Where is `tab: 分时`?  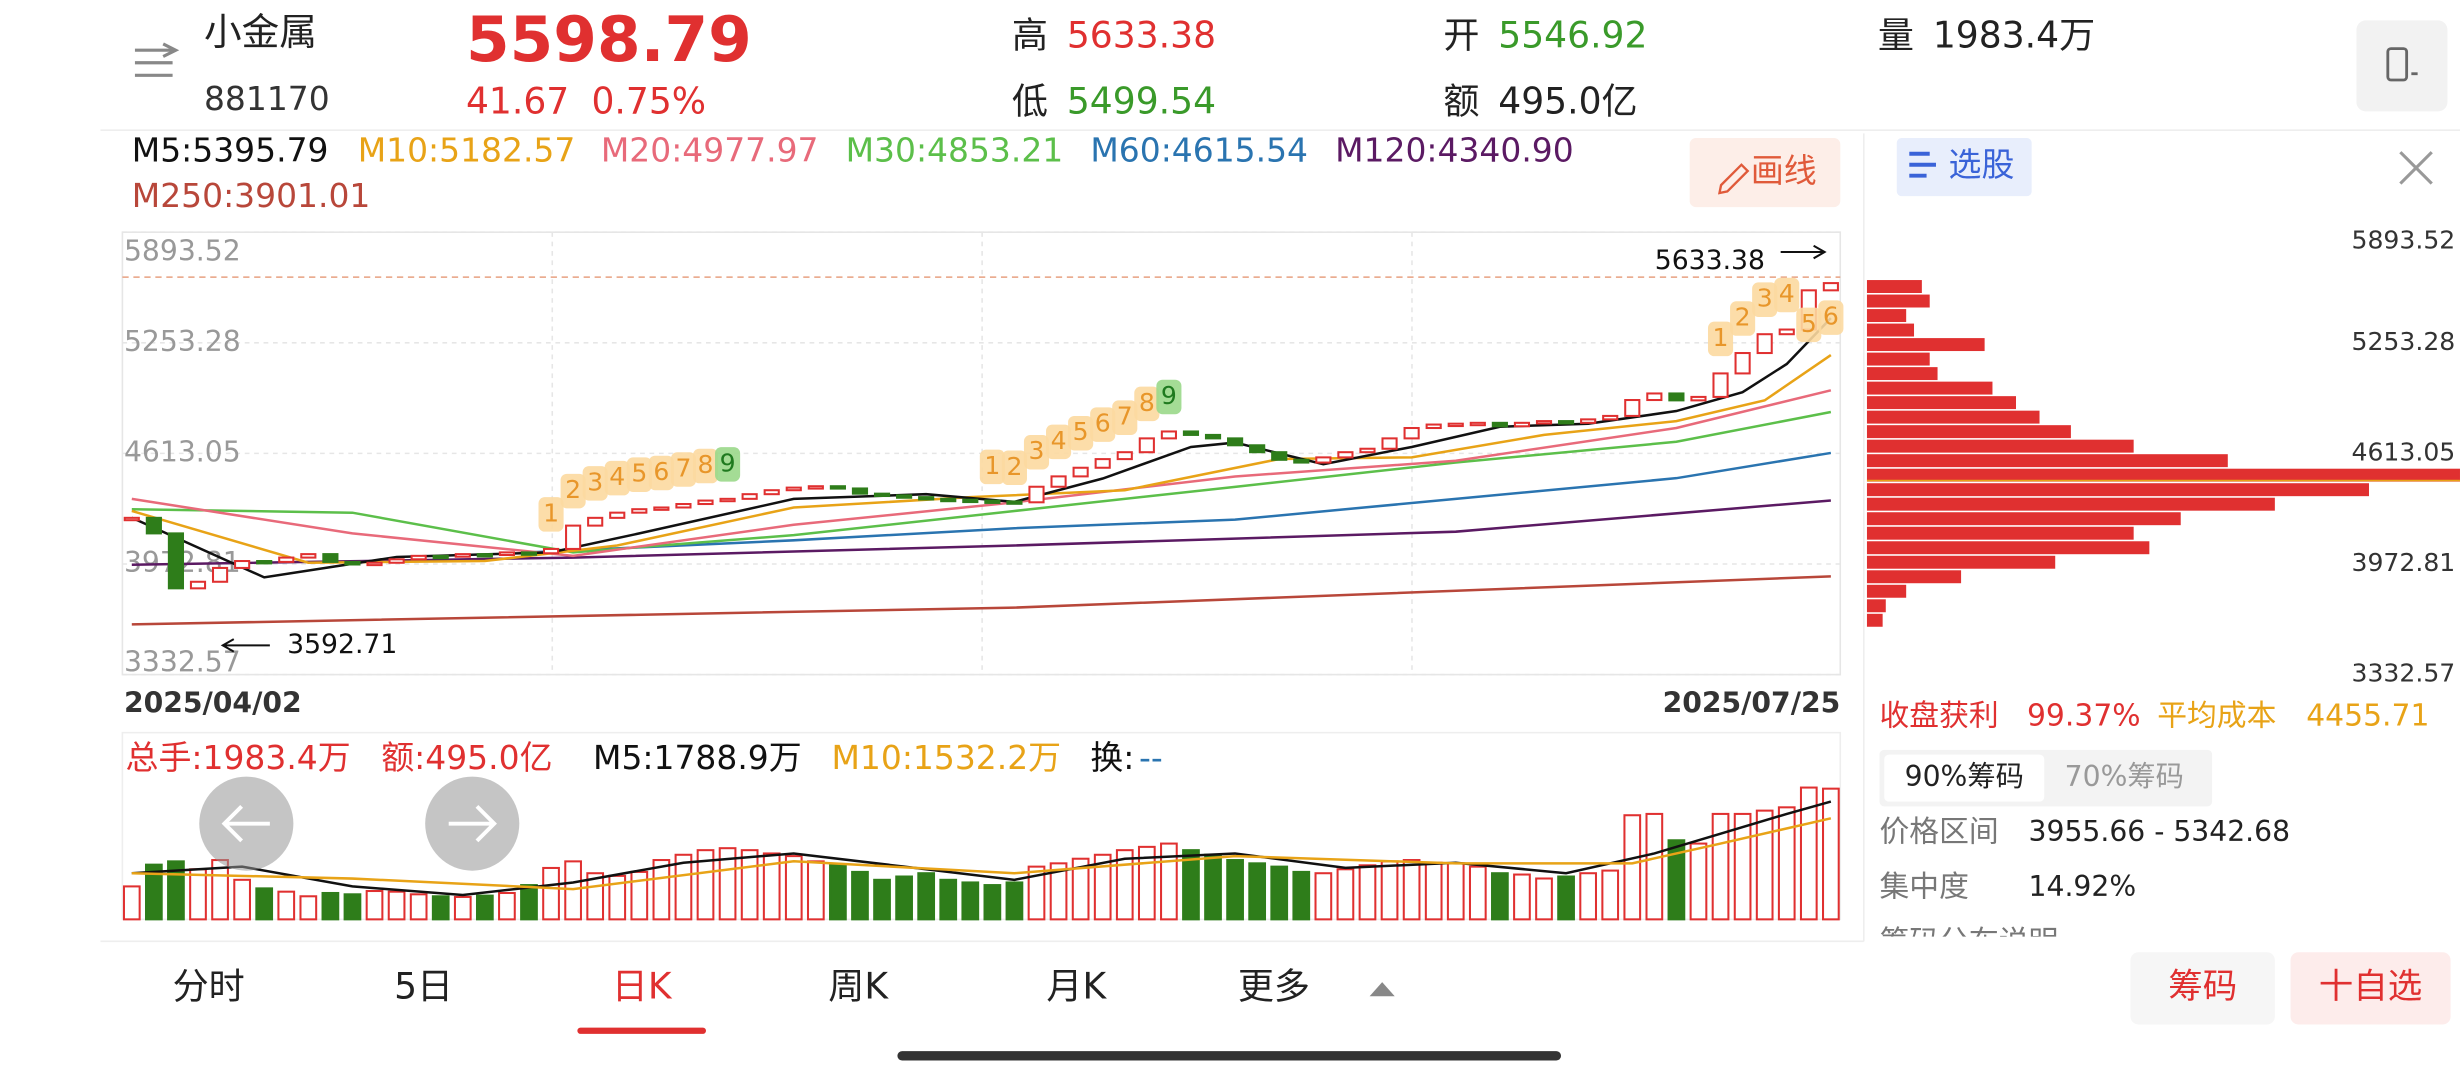 tab: 分时 is located at coordinates (209, 986).